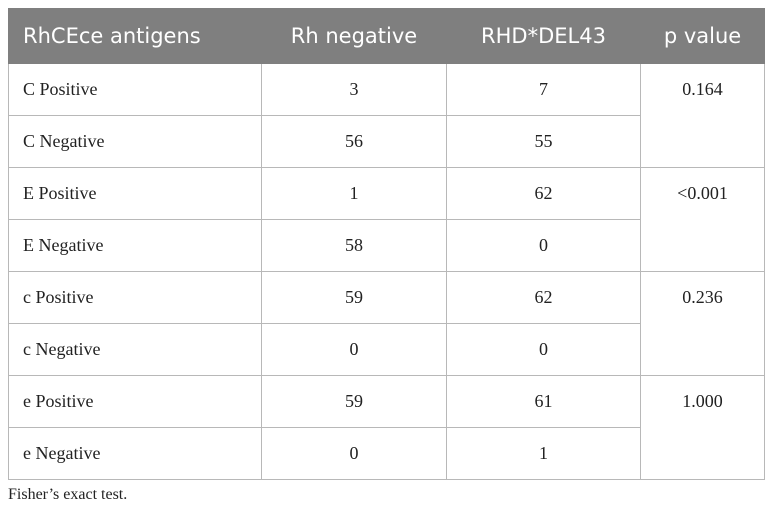 The width and height of the screenshot is (772, 515). What do you see at coordinates (543, 141) in the screenshot?
I see `cell: 55` at bounding box center [543, 141].